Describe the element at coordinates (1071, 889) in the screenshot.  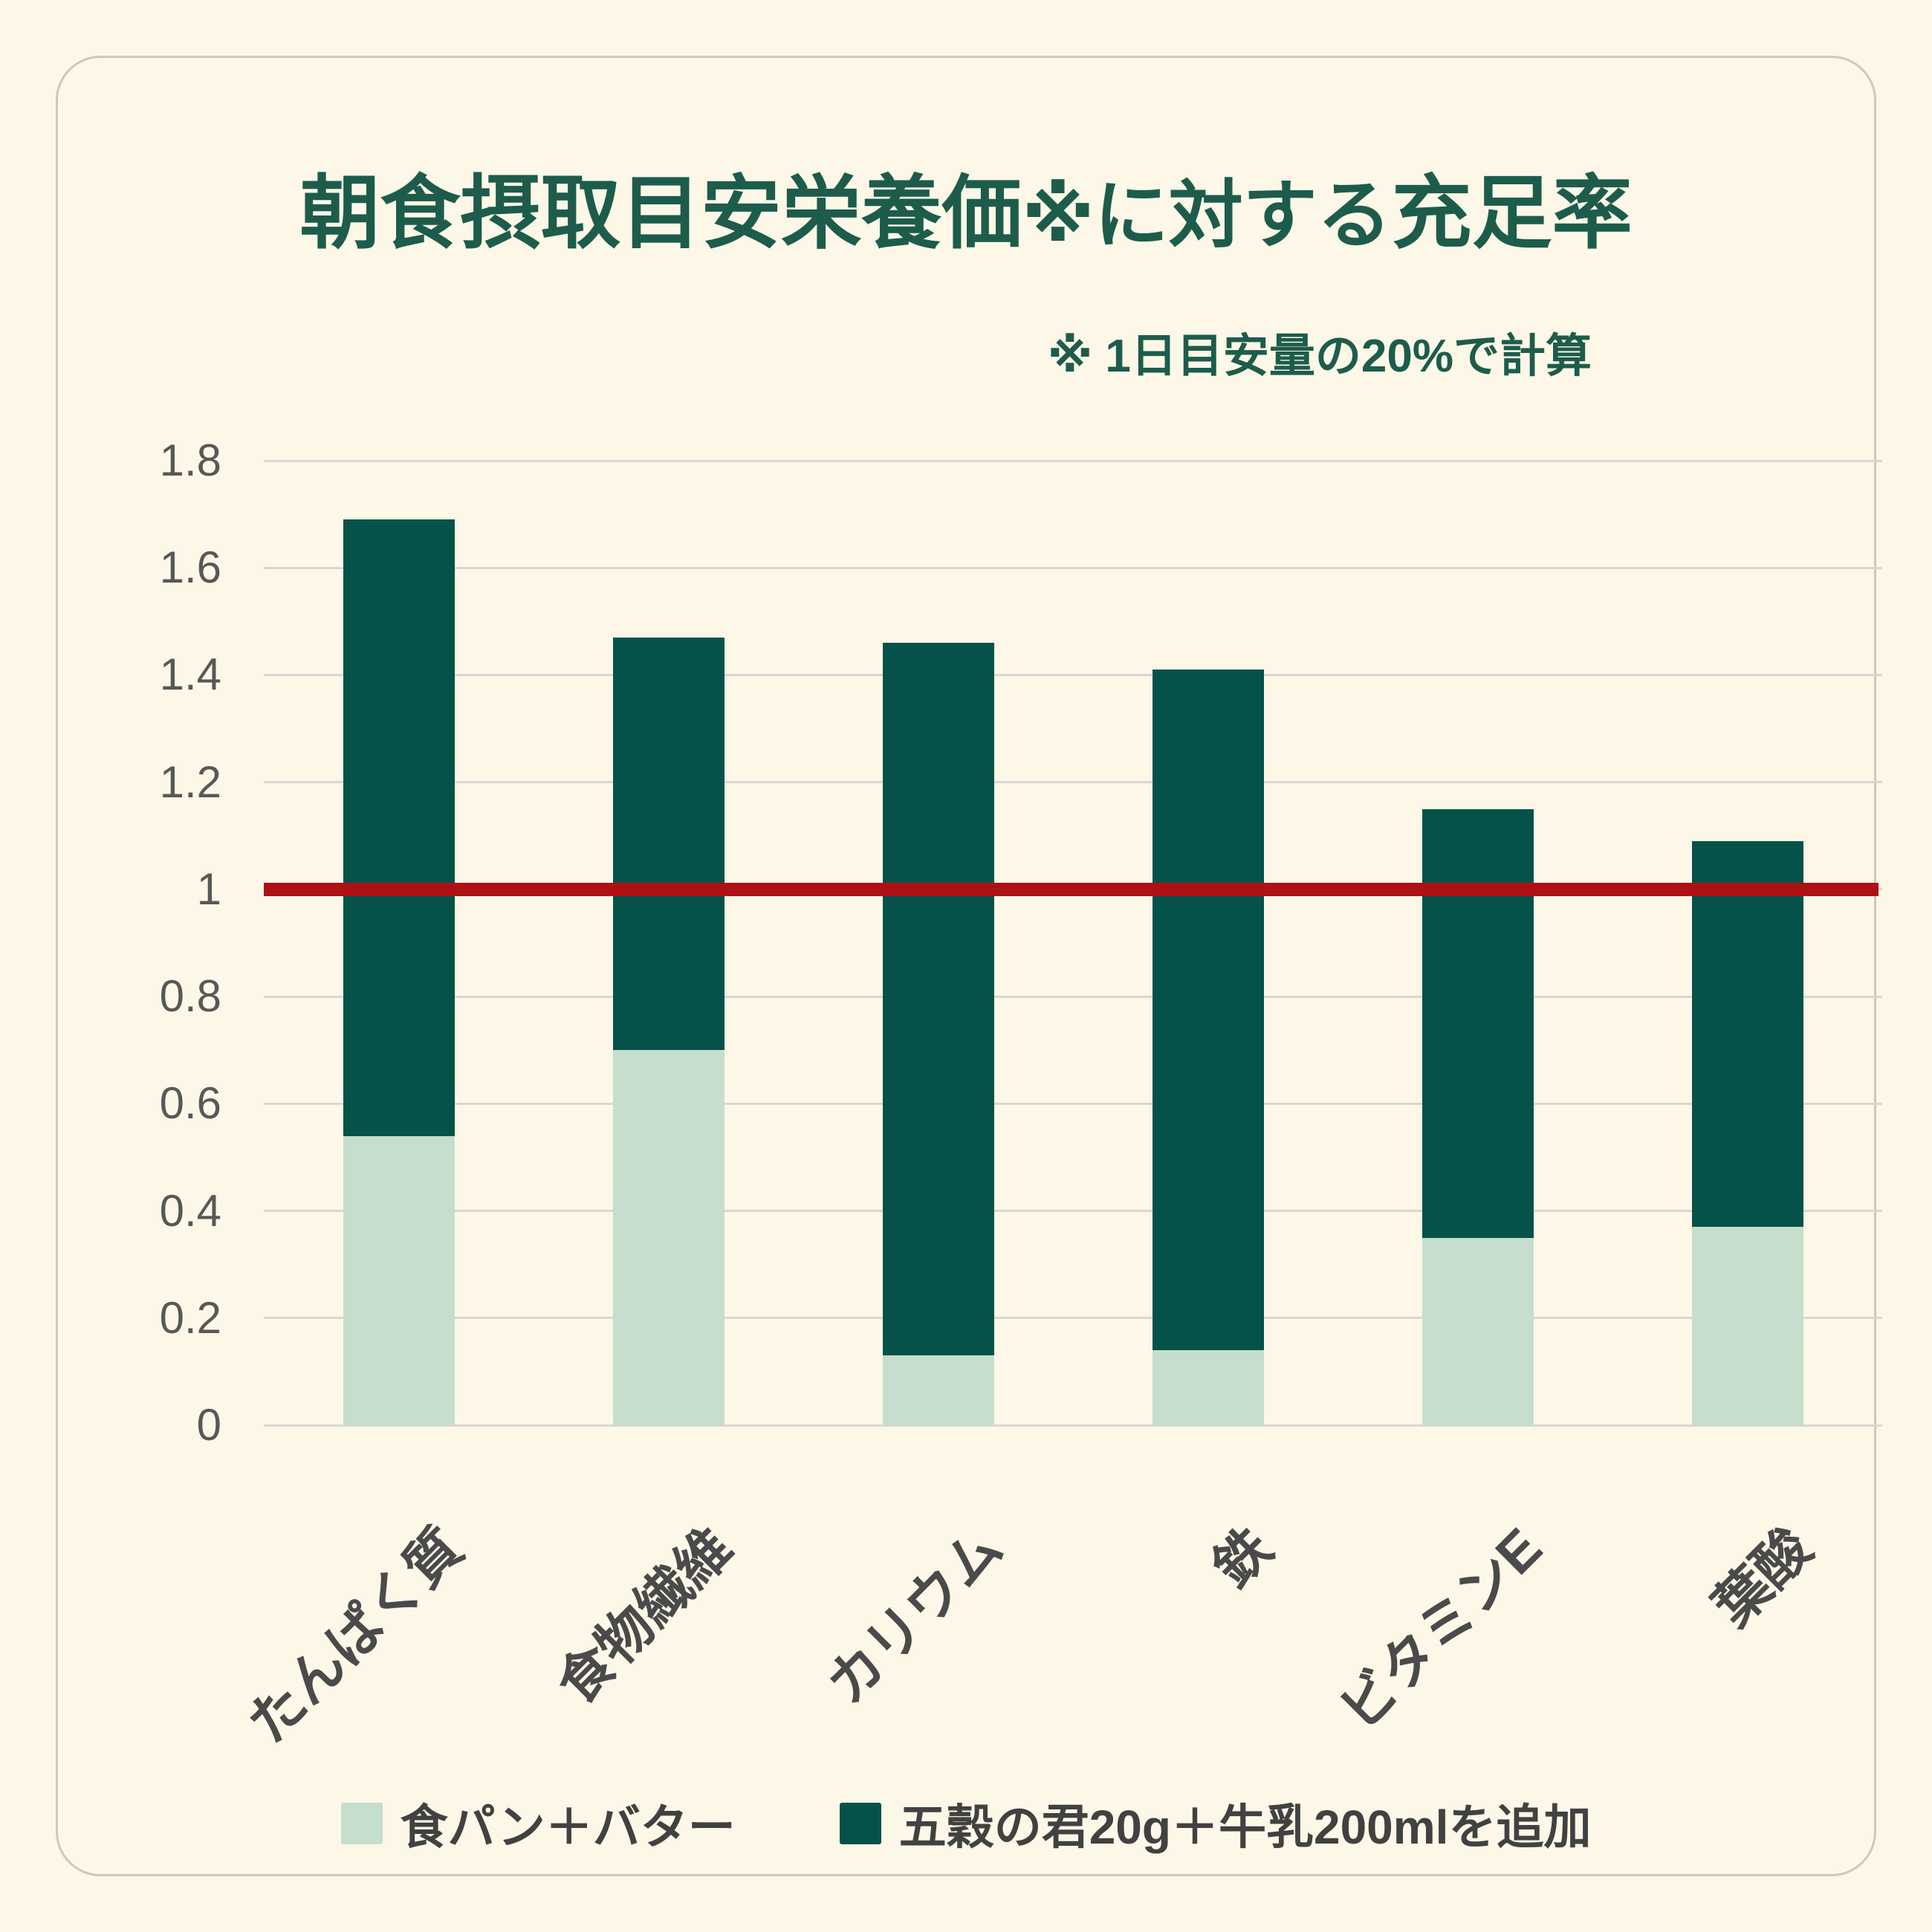
I see `reference-line-100pct` at that location.